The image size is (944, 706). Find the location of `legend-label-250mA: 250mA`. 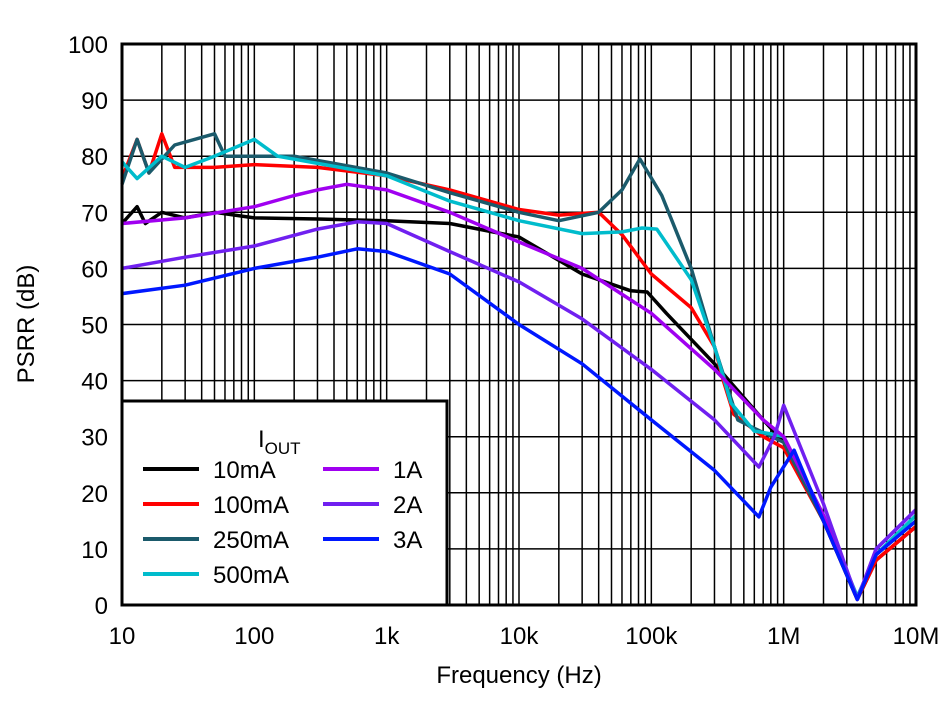

legend-label-250mA: 250mA is located at coordinates (251, 540).